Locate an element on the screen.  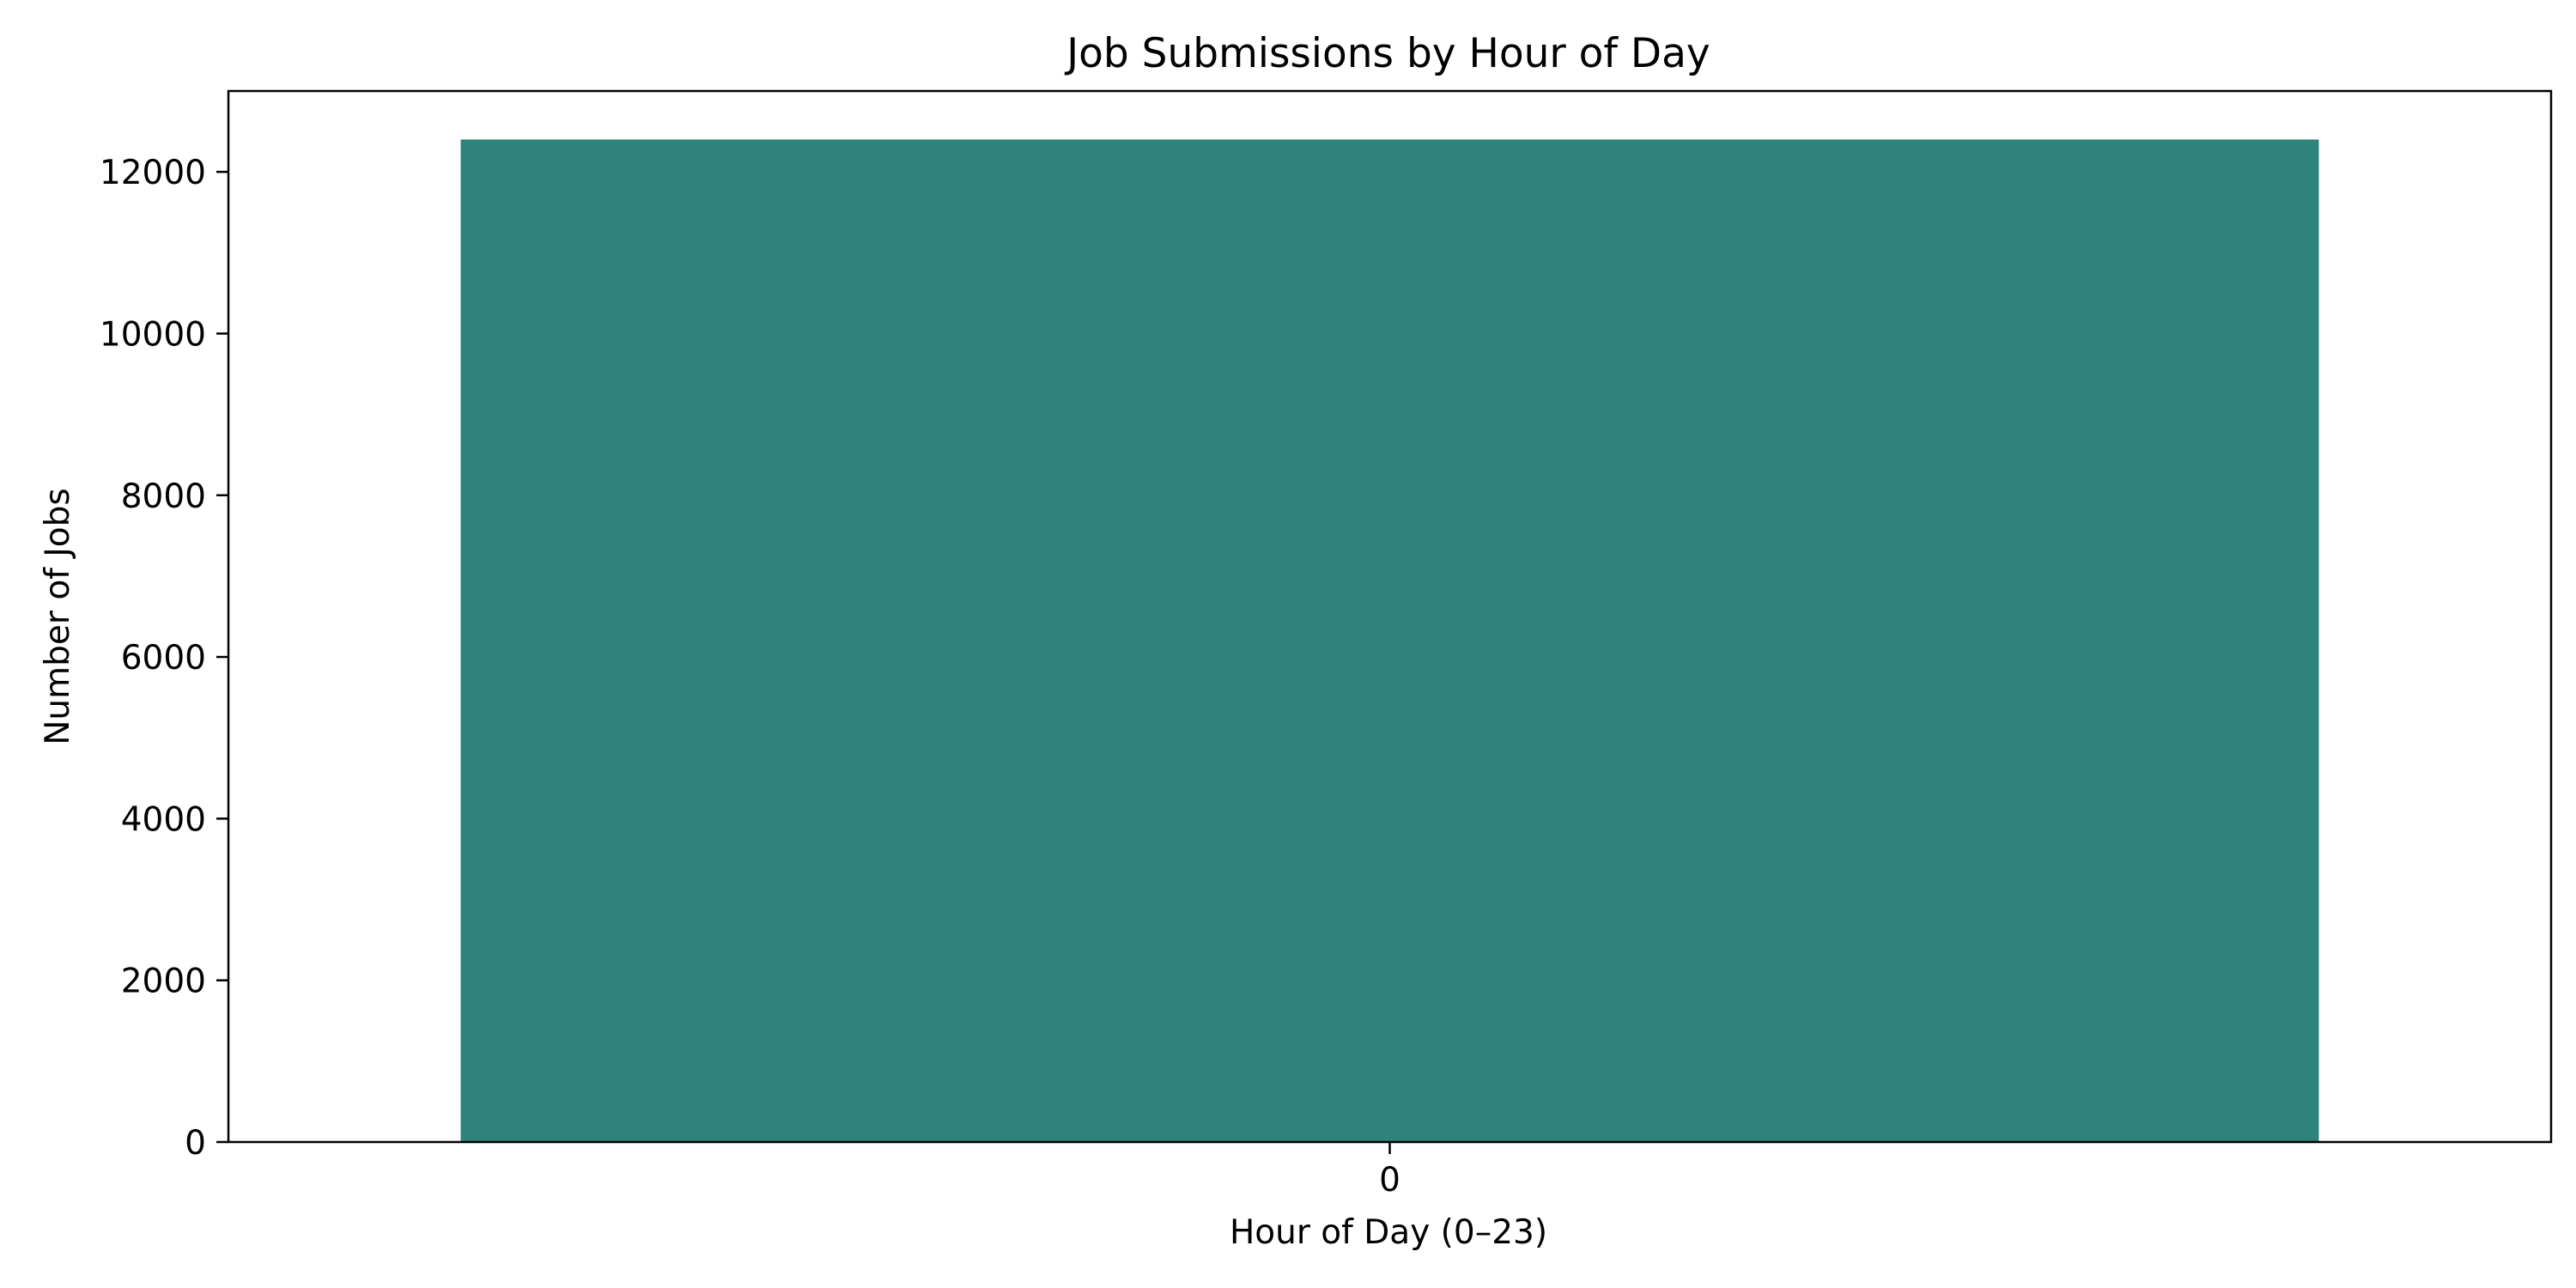
y-tick-label-8000: 8000 is located at coordinates (164, 497).